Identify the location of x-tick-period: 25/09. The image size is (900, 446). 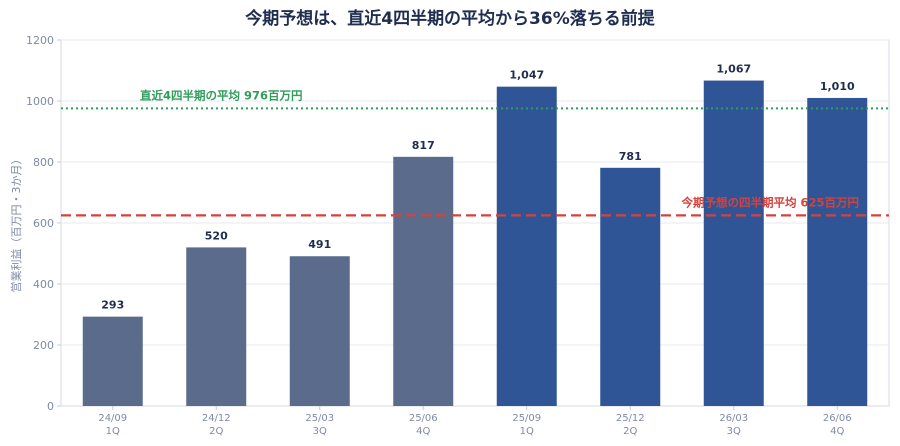
(526, 418).